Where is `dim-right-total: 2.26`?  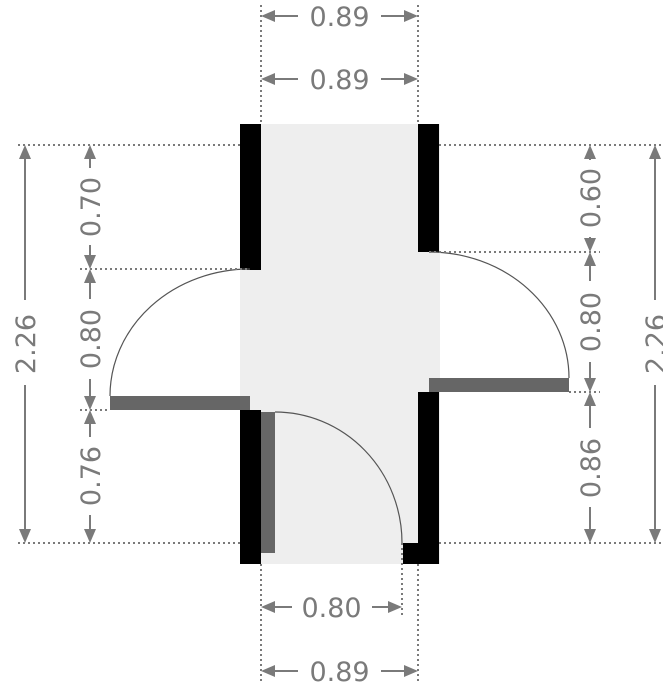
dim-right-total: 2.26 is located at coordinates (652, 344).